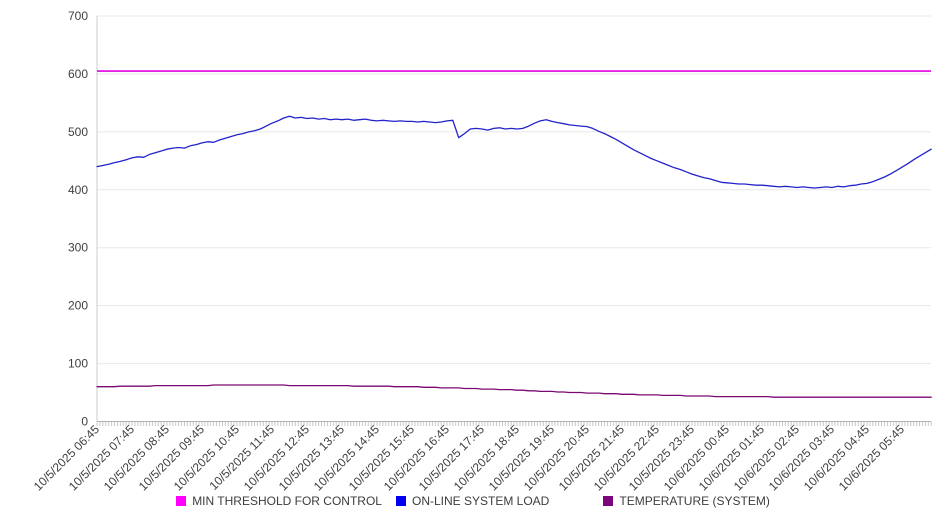 The image size is (946, 526). What do you see at coordinates (181, 501) in the screenshot?
I see `legend-swatch-min-threshold-icon` at bounding box center [181, 501].